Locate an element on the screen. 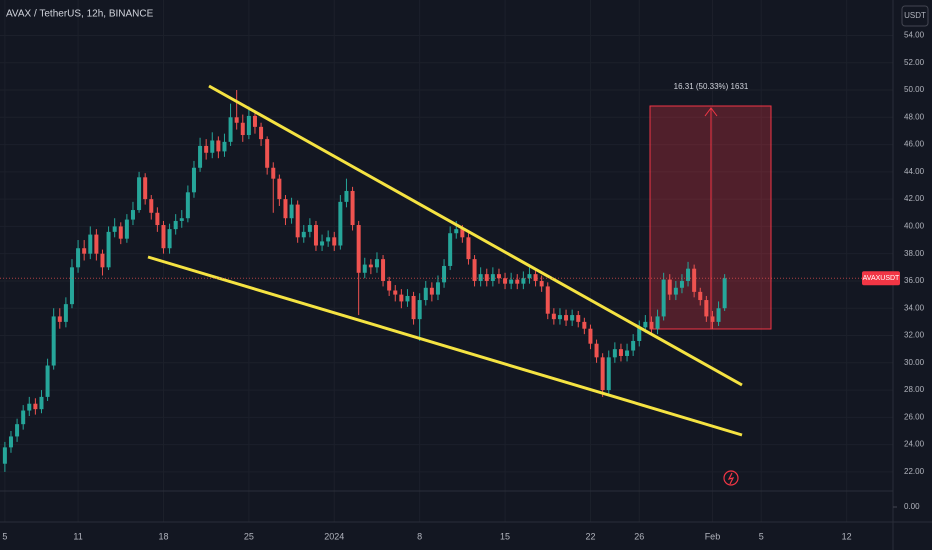  measure-label: 16.31 (50.33%) 1631 is located at coordinates (711, 86).